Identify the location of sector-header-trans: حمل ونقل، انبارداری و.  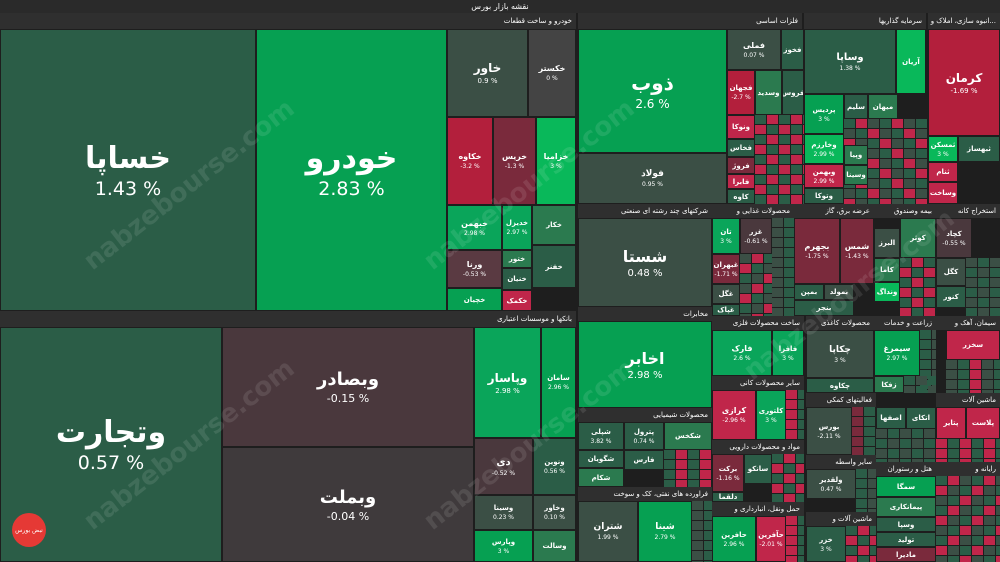
(758, 509).